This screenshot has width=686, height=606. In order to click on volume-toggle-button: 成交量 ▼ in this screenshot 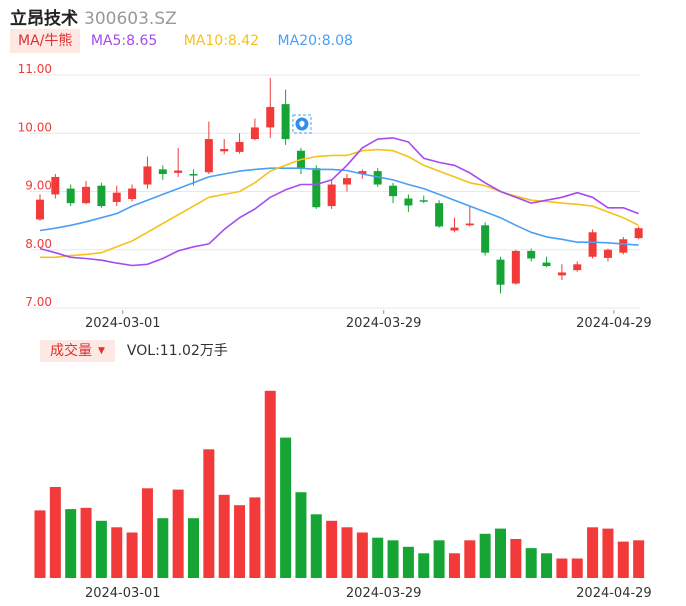, I will do `click(77, 351)`.